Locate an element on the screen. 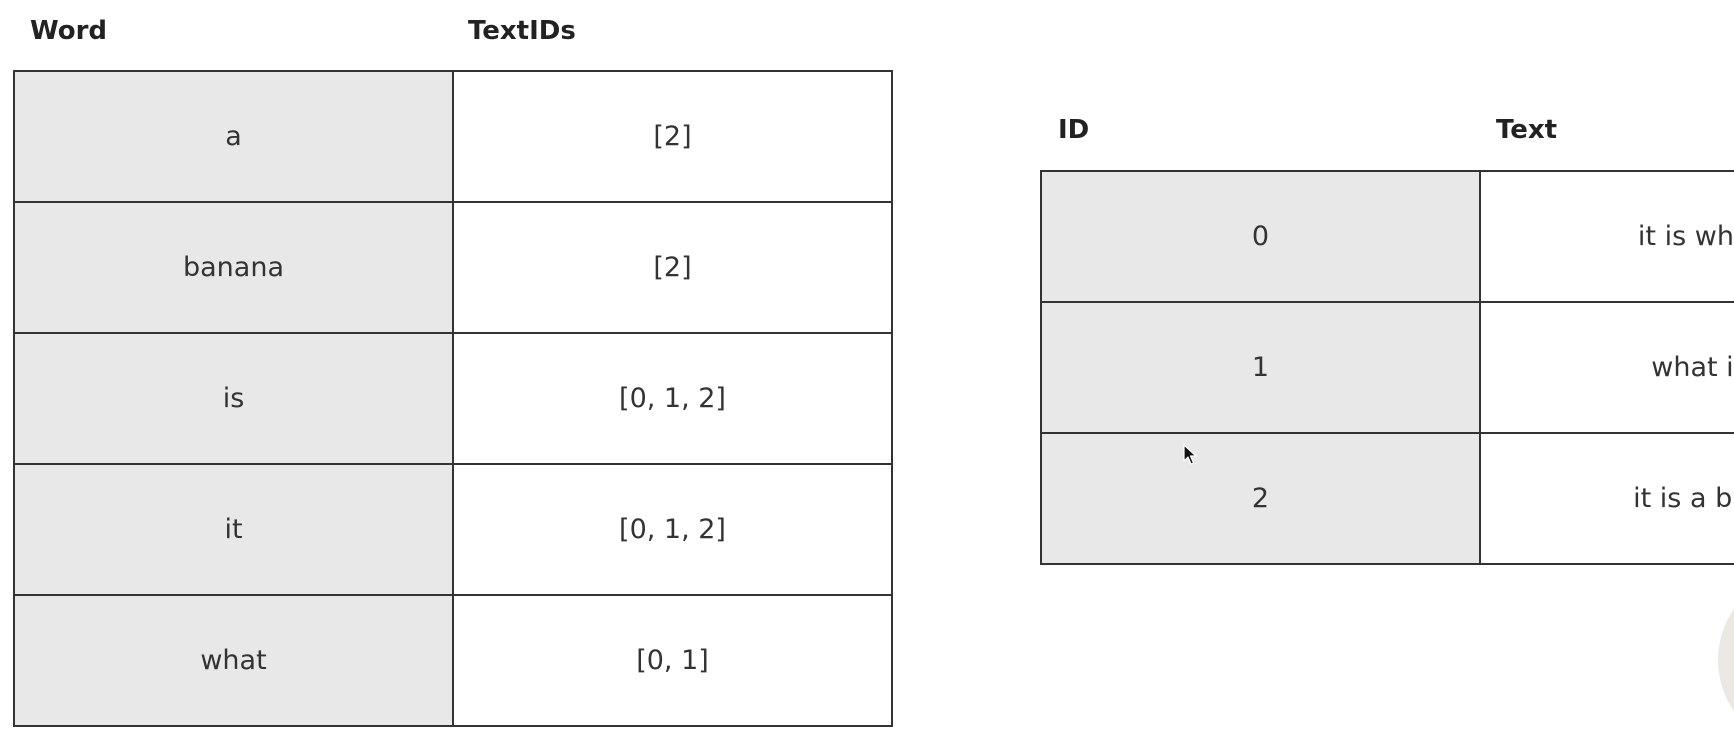 The height and width of the screenshot is (750, 1734). mouse-cursor-icon is located at coordinates (1190, 455).